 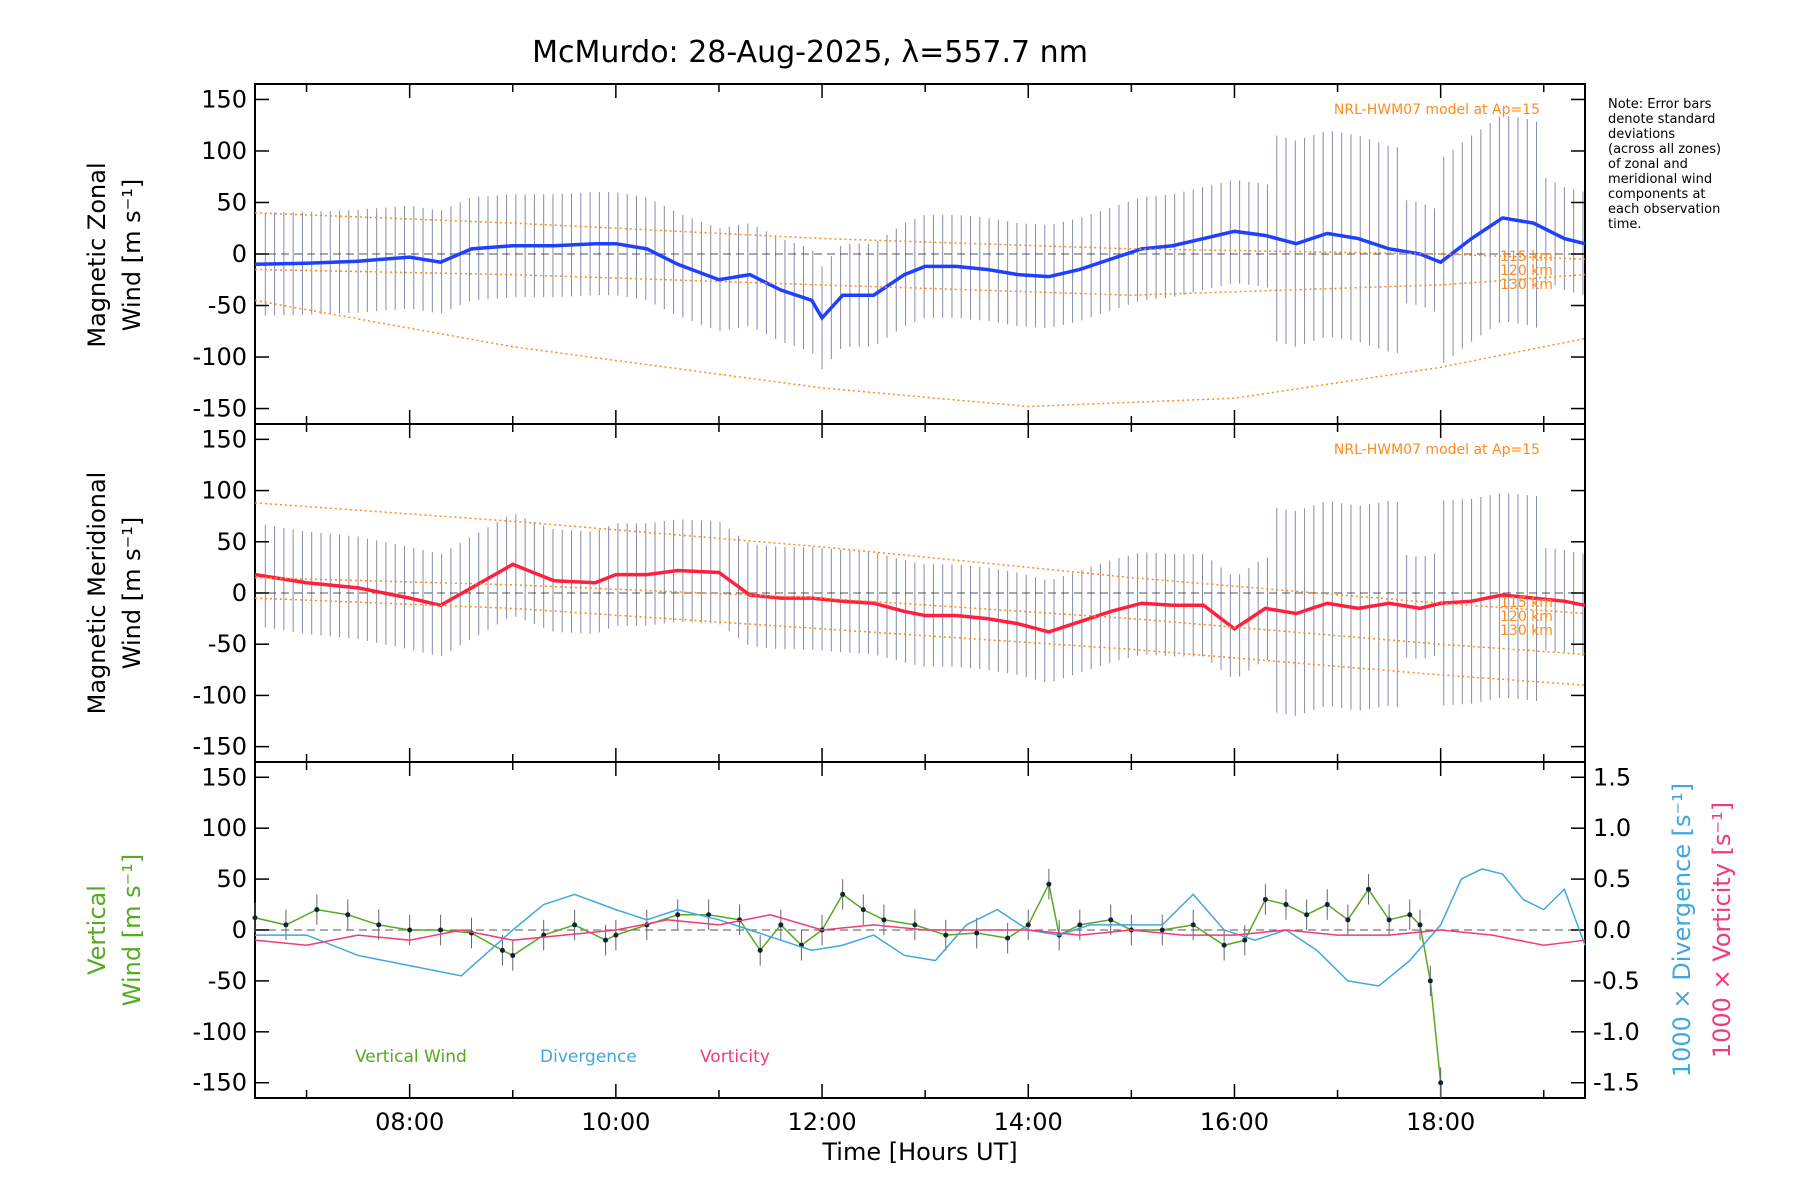 What do you see at coordinates (1526, 631) in the screenshot?
I see `height-label: 130 km` at bounding box center [1526, 631].